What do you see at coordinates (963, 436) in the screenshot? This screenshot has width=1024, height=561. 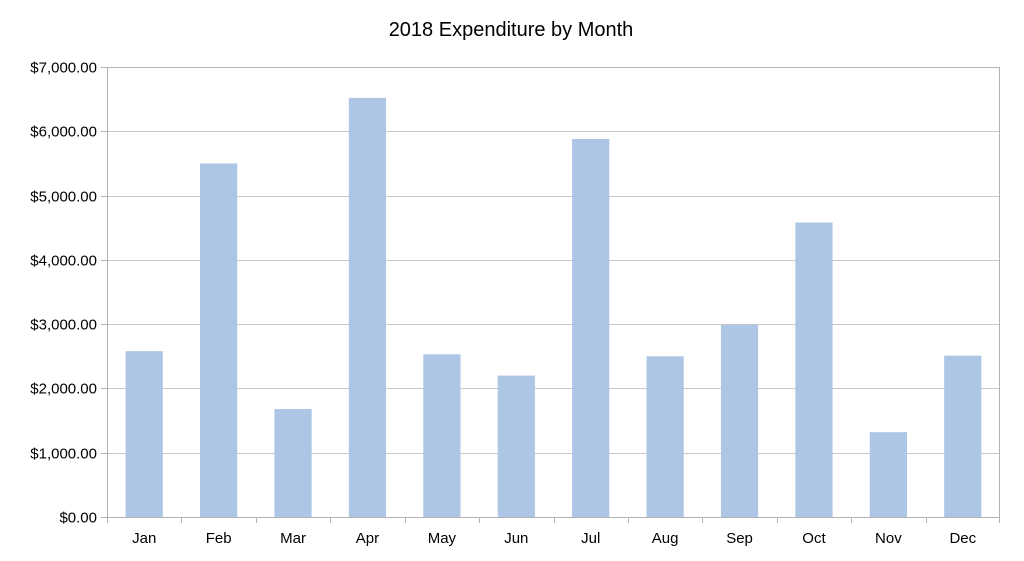 I see `bar-dec` at bounding box center [963, 436].